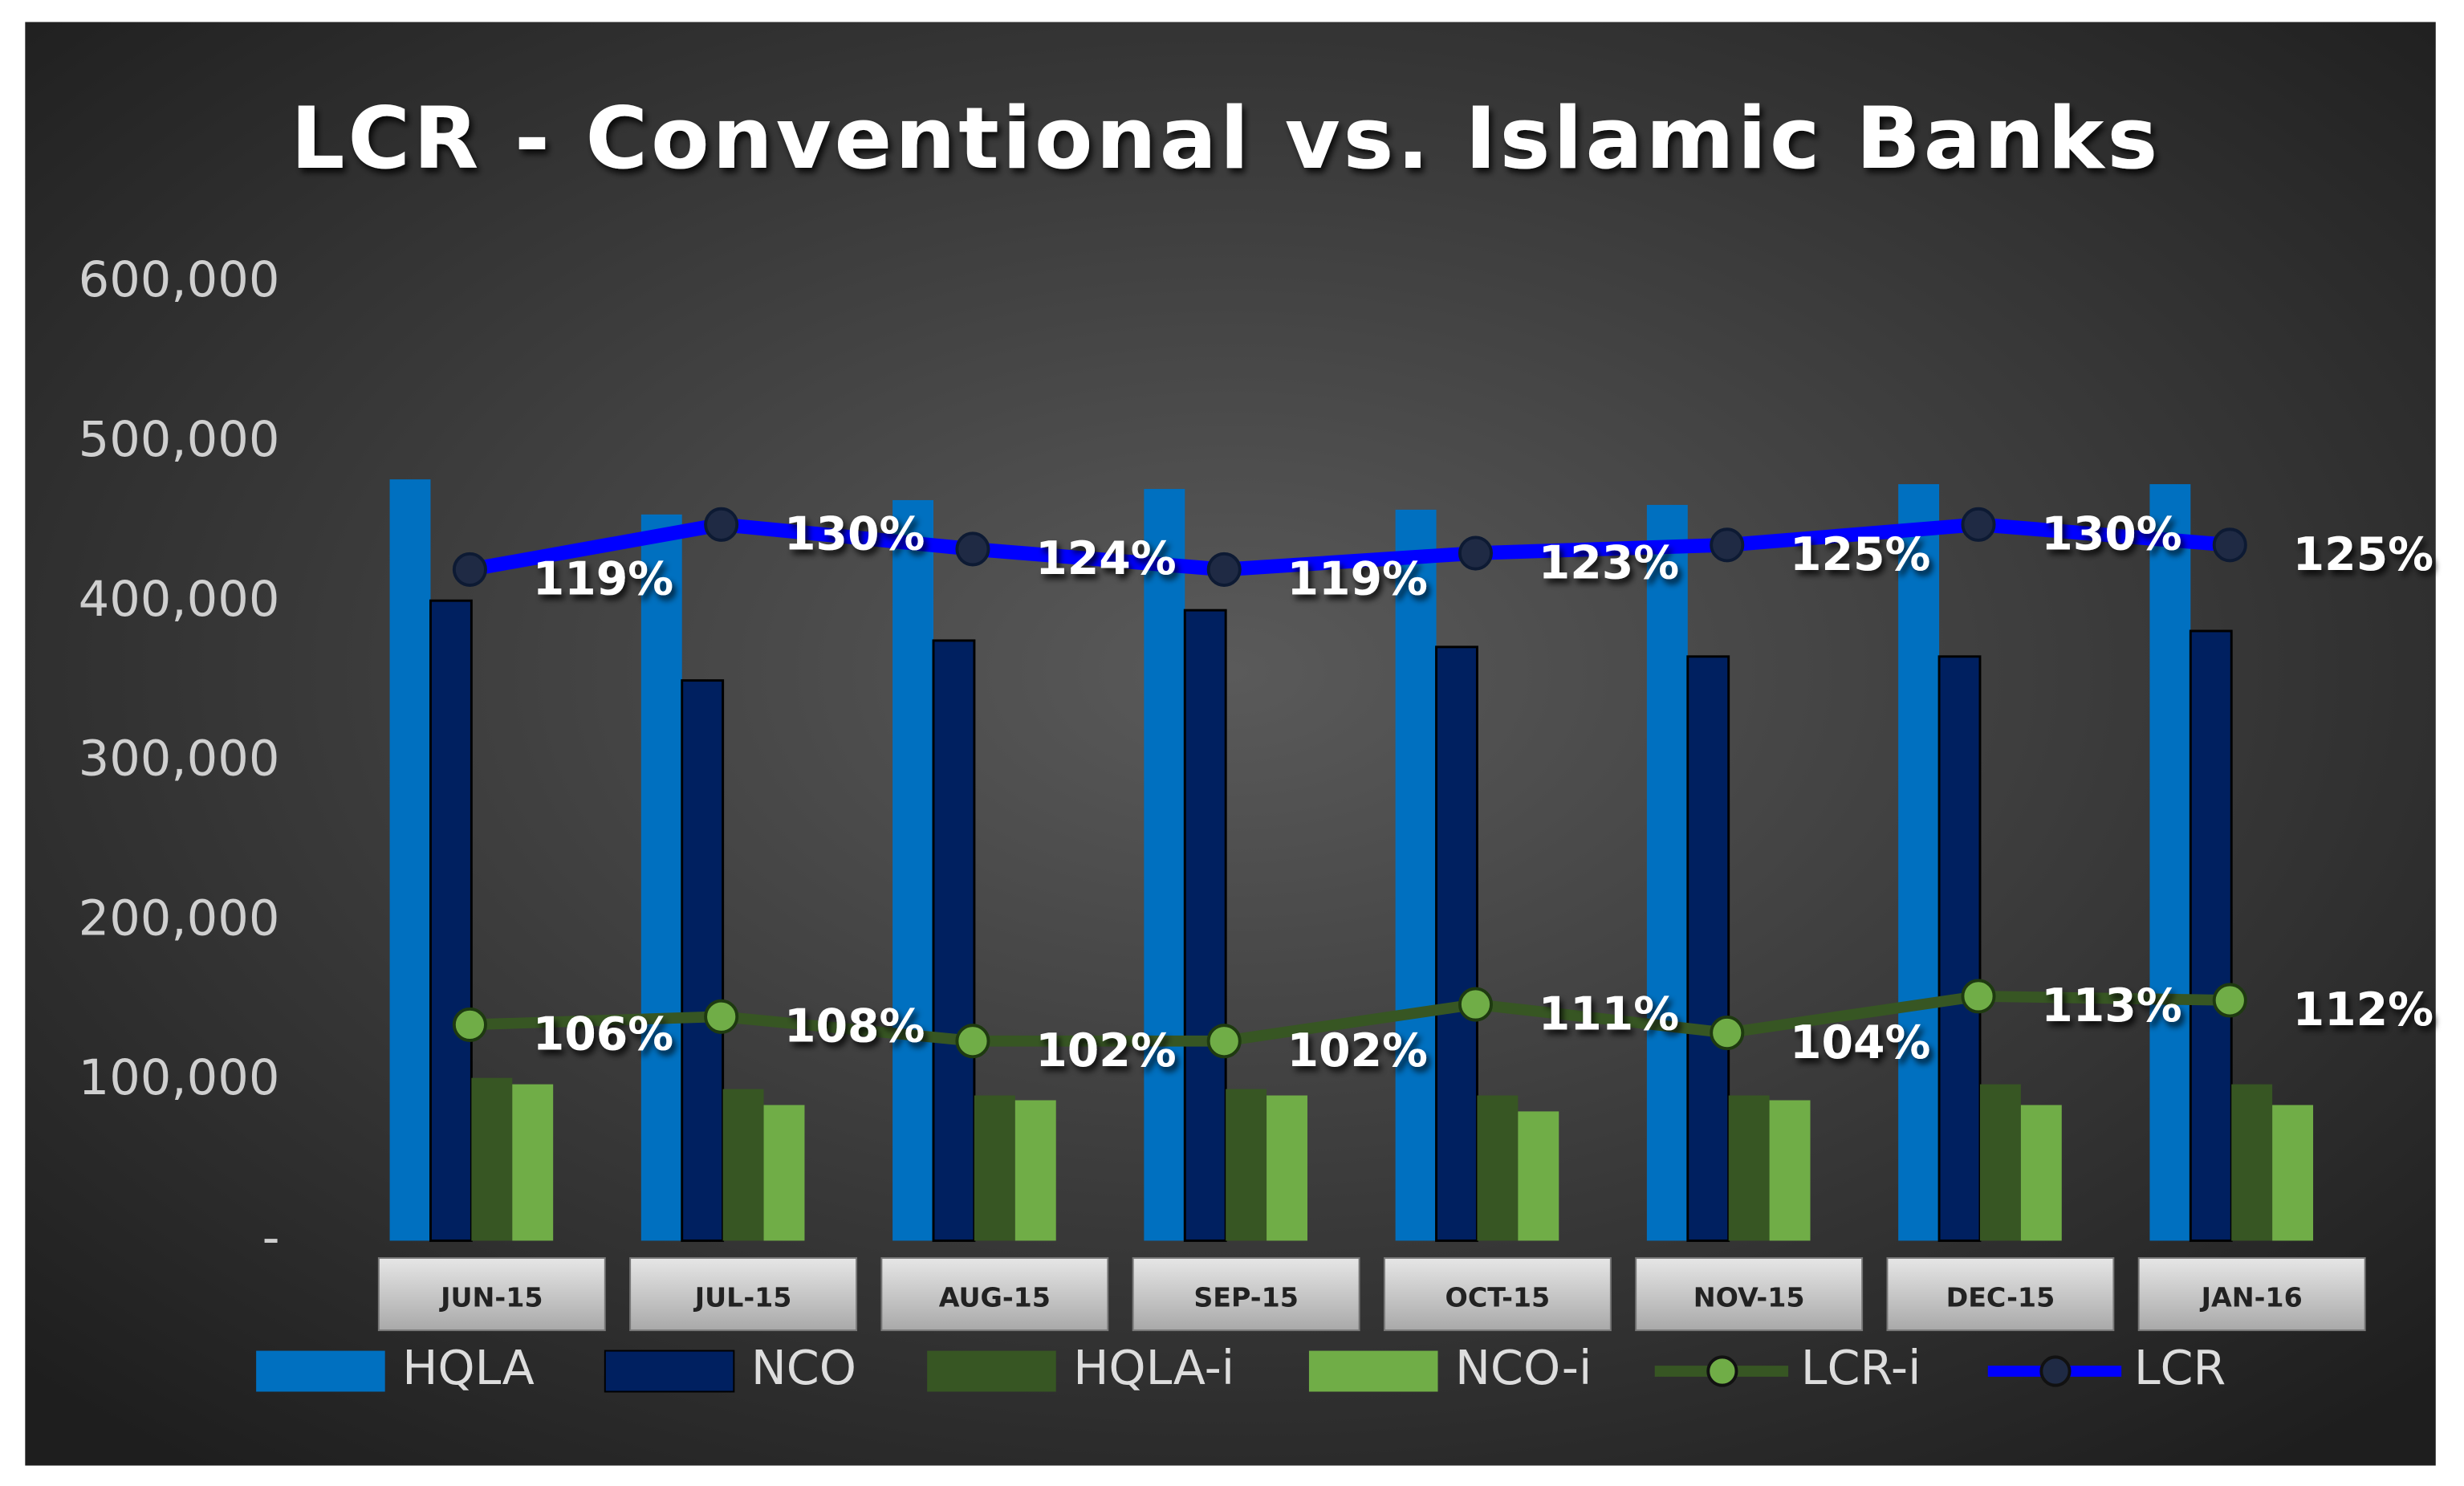 This screenshot has height=1486, width=2464. I want to click on data-label: 124%, so click(1105, 558).